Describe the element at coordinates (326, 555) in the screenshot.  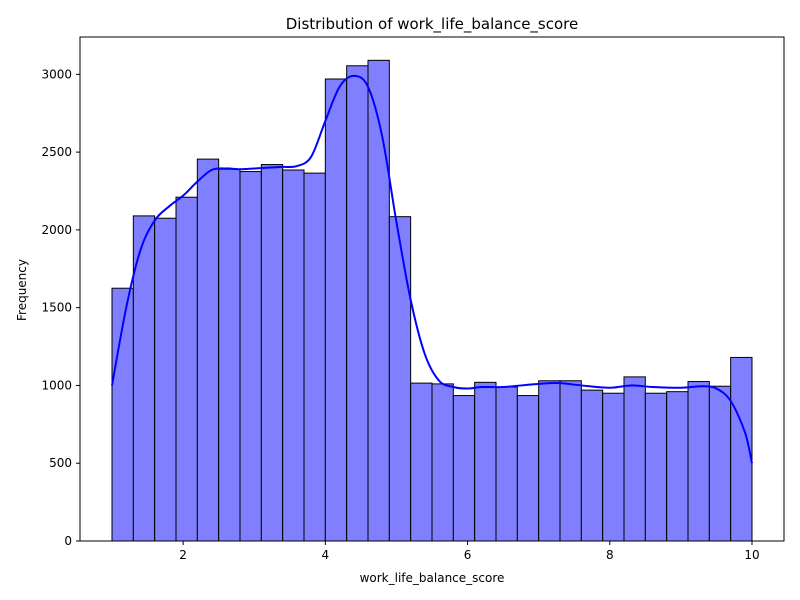
I see `x-tick-label: 4` at that location.